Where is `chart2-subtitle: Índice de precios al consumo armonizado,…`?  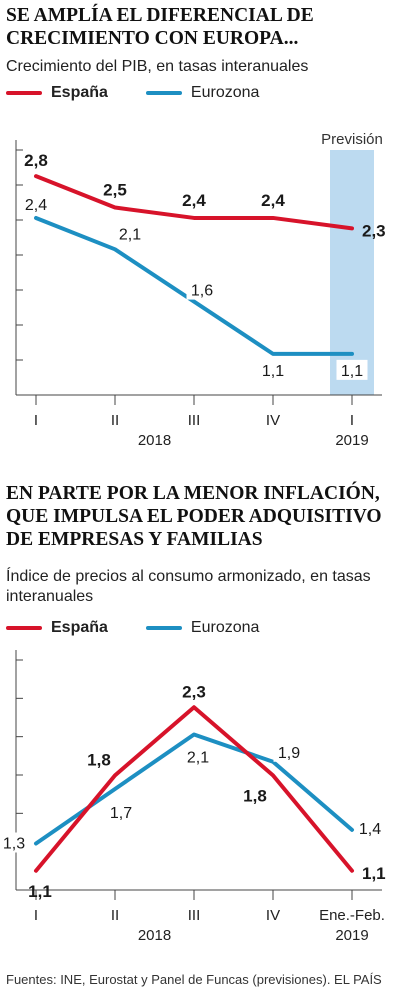
chart2-subtitle: Índice de precios al consumo armonizado,… is located at coordinates (188, 586).